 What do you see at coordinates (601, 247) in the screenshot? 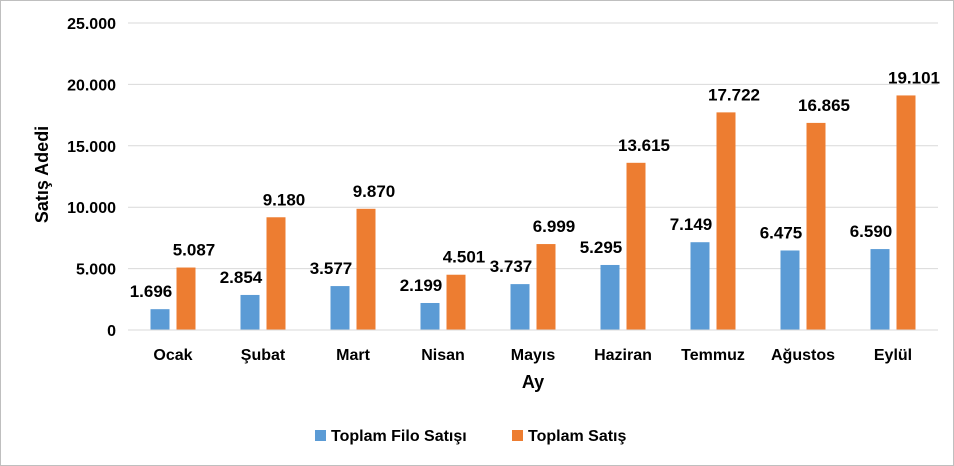
I see `data-label: 5.295` at bounding box center [601, 247].